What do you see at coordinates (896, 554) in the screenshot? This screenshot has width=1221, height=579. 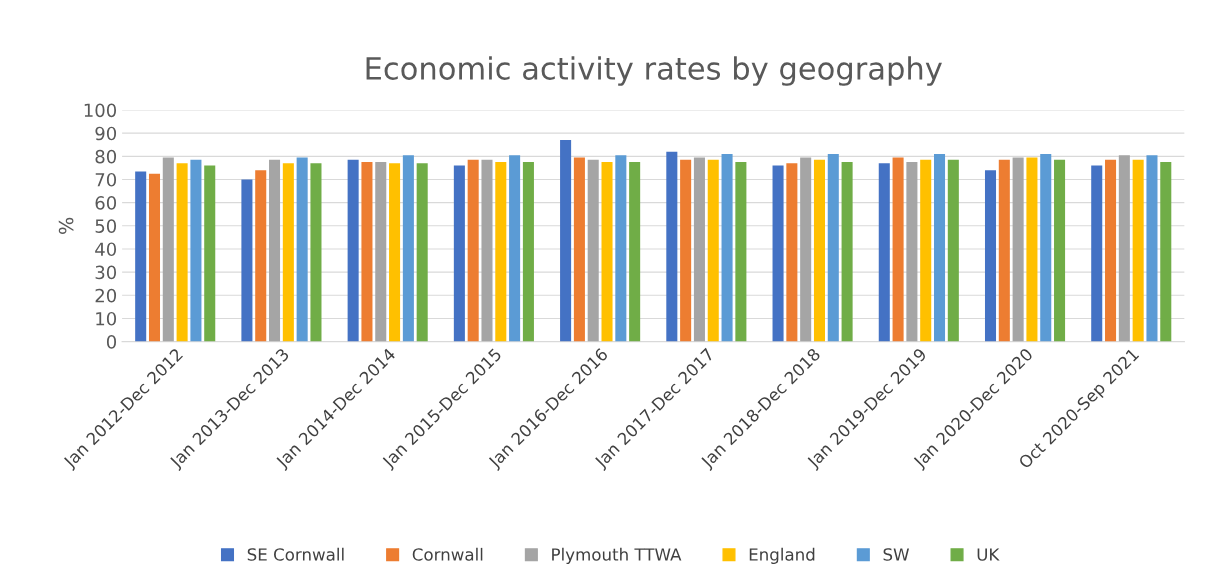 I see `legend-label: SW` at bounding box center [896, 554].